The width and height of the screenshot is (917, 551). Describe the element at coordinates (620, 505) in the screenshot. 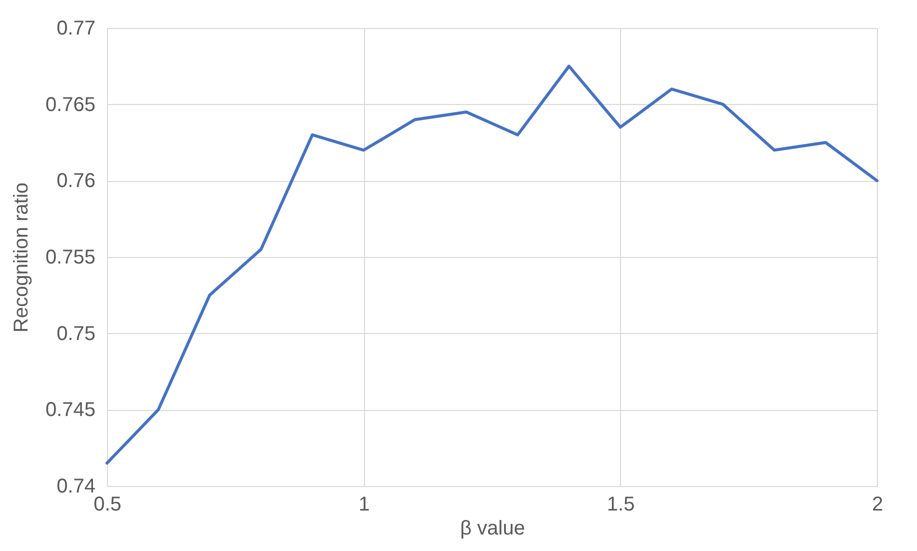

I see `x-tick-label: 1.5` at that location.